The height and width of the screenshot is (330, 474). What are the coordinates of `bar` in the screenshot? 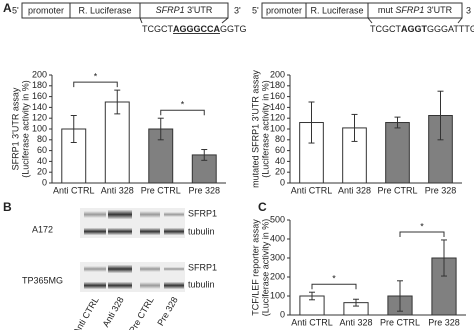 It's located at (397, 153).